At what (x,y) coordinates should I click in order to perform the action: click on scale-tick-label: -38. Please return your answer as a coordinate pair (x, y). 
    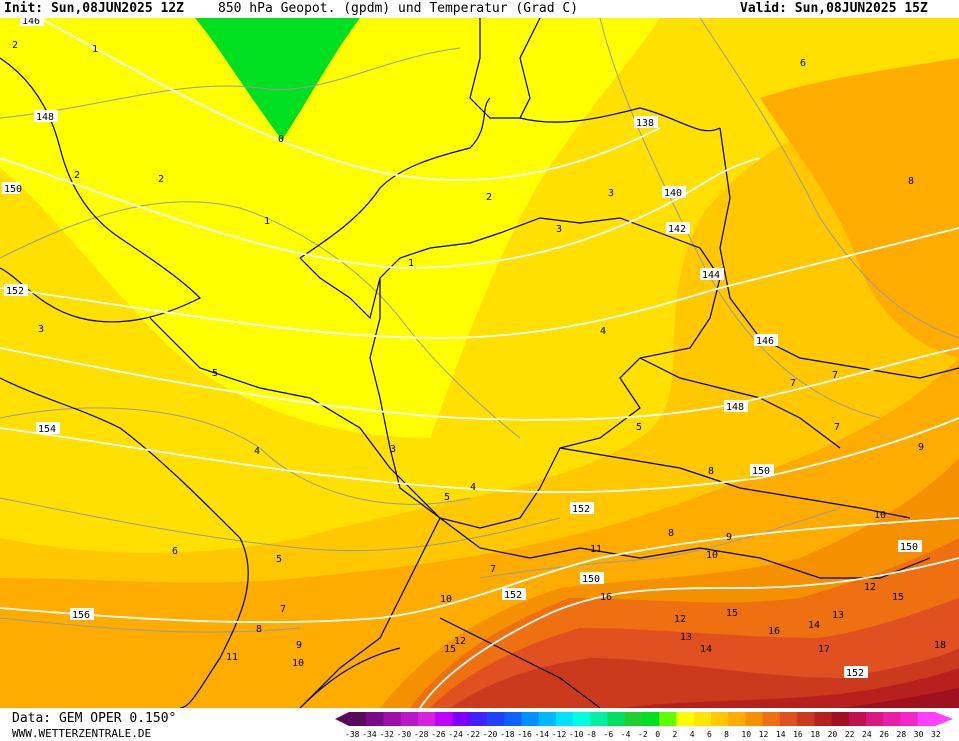
    Looking at the image, I should click on (352, 734).